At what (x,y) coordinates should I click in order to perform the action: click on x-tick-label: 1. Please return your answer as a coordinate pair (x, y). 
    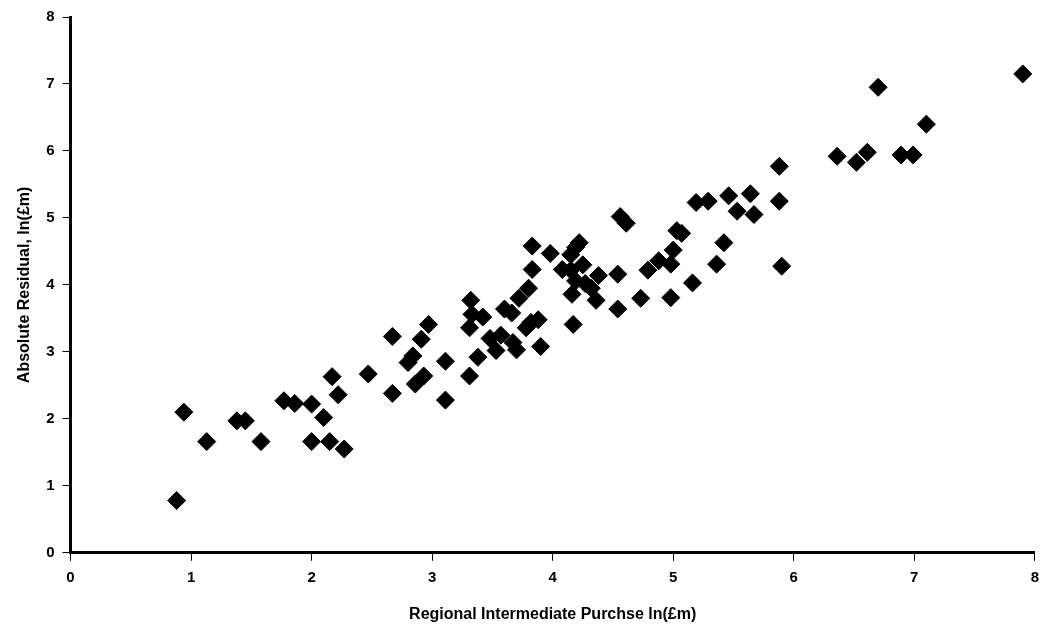
    Looking at the image, I should click on (191, 576).